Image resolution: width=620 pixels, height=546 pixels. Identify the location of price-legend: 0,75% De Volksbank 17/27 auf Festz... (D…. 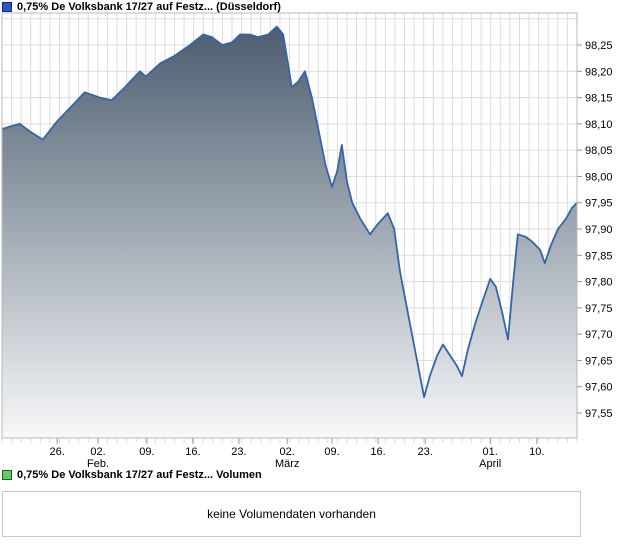
(141, 7).